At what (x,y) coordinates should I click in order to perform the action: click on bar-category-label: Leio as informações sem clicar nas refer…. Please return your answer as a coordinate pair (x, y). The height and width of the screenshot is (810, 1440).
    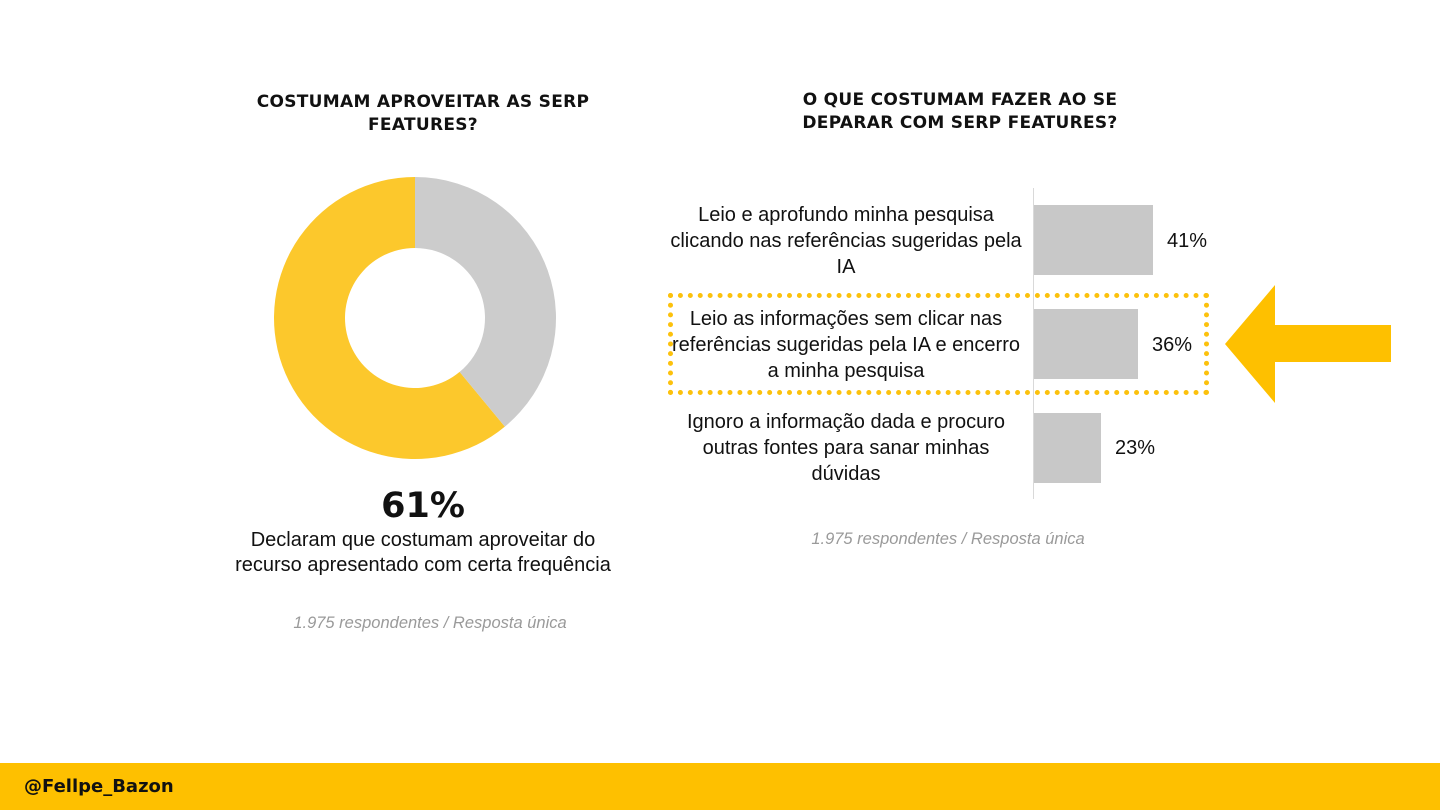
    Looking at the image, I should click on (846, 345).